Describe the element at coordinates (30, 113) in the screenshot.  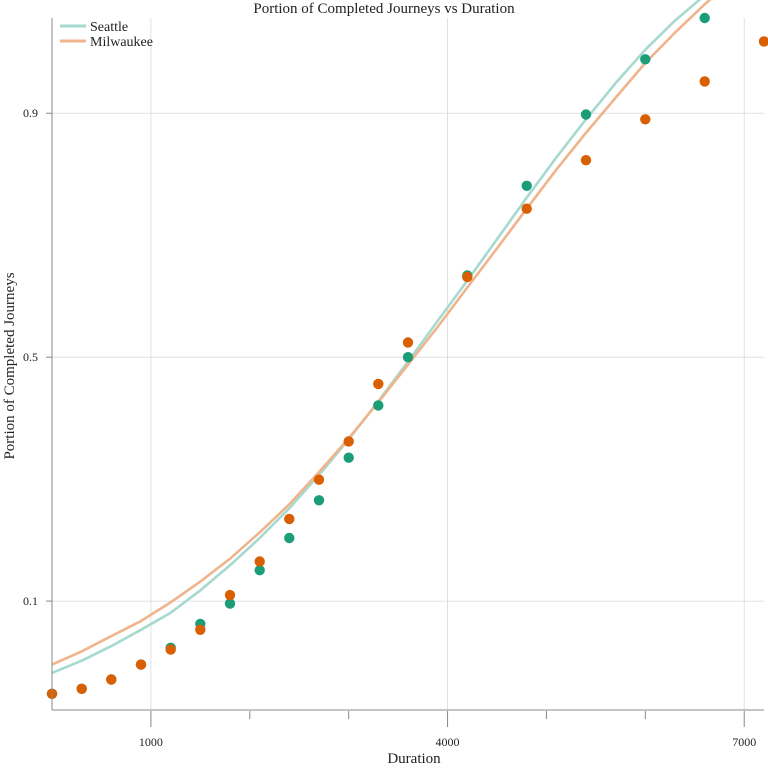
I see `y-tick-label: 0.9` at that location.